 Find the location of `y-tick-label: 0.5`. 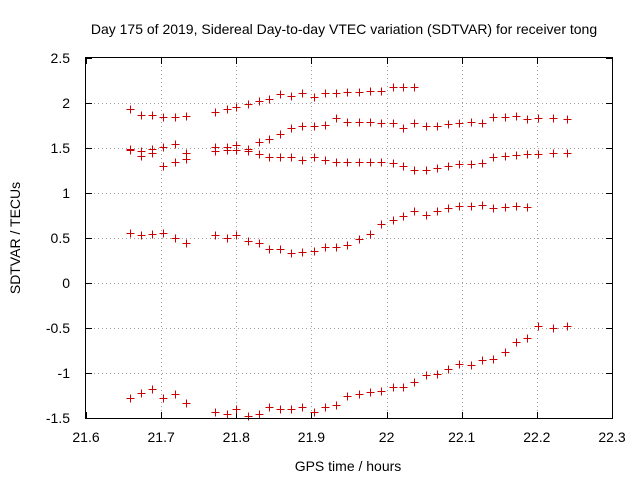

y-tick-label: 0.5 is located at coordinates (61, 238).